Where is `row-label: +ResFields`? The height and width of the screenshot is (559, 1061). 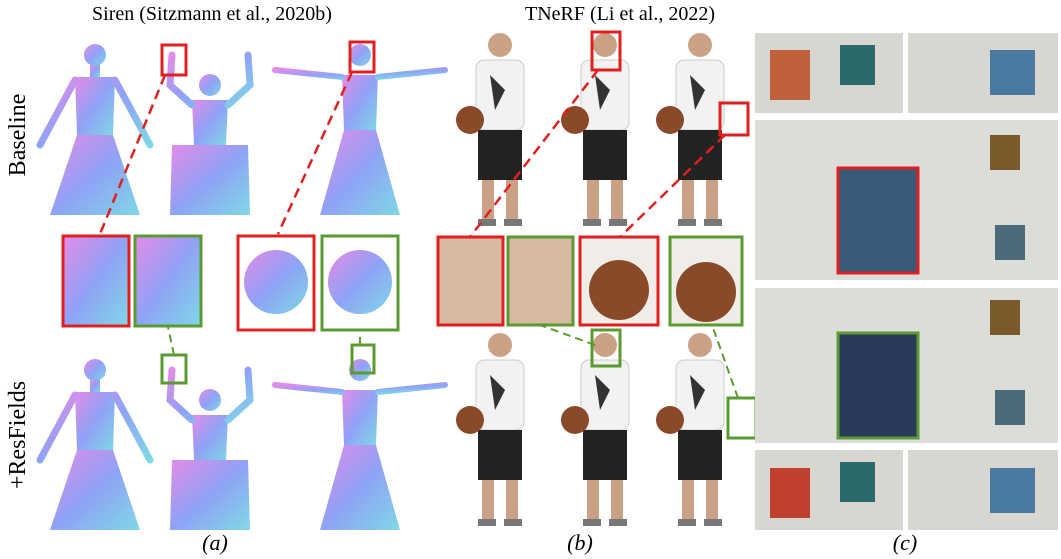 row-label: +ResFields is located at coordinates (18, 435).